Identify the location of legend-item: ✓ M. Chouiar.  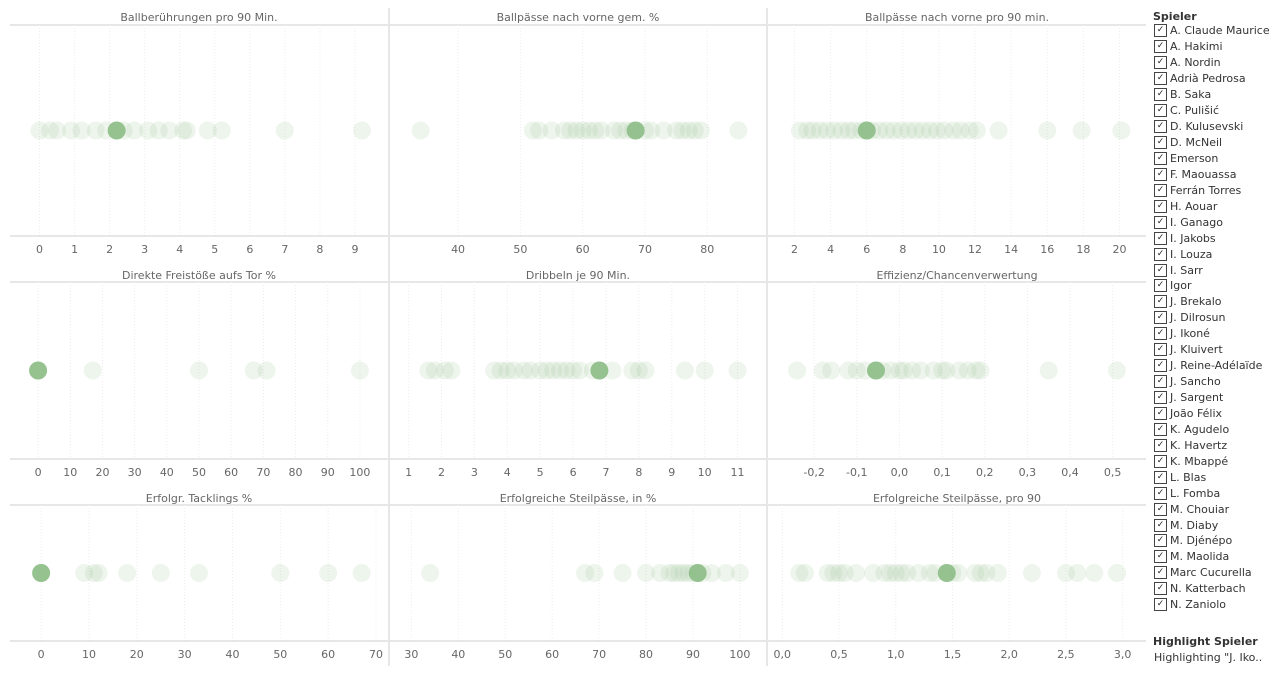
(1216, 509).